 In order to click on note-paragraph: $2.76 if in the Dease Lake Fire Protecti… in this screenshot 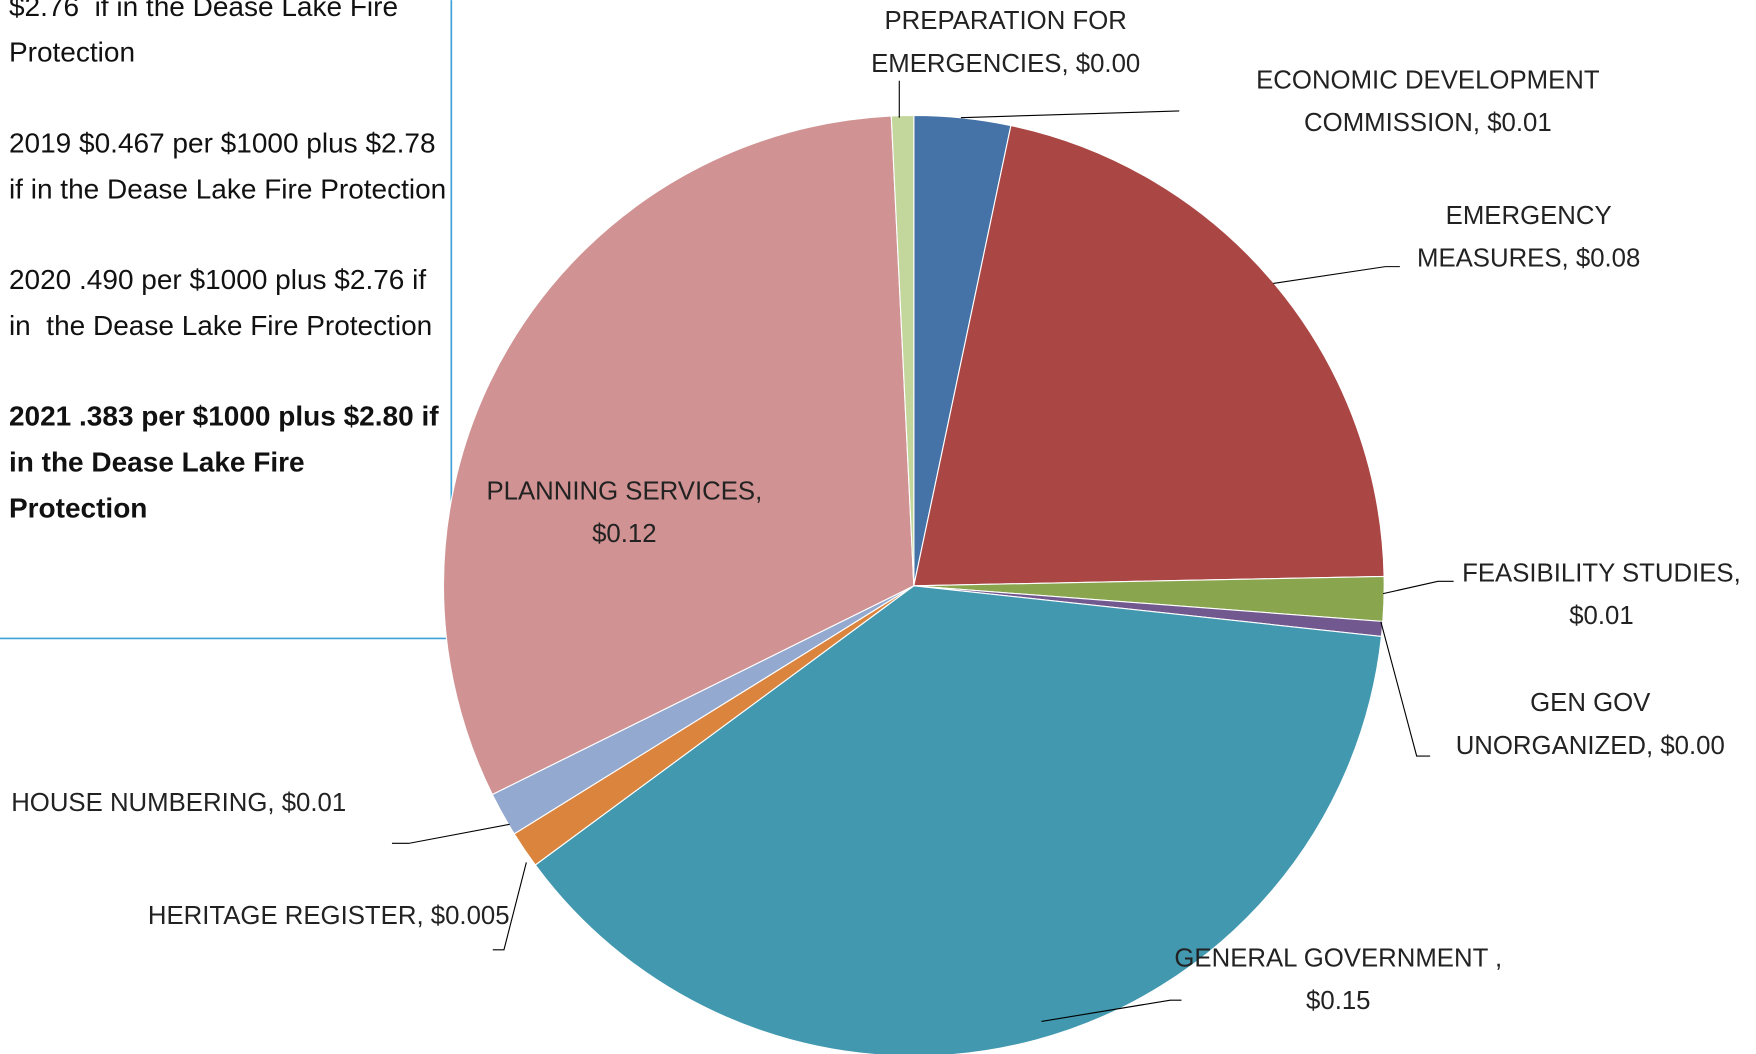, I will do `click(207, 34)`.